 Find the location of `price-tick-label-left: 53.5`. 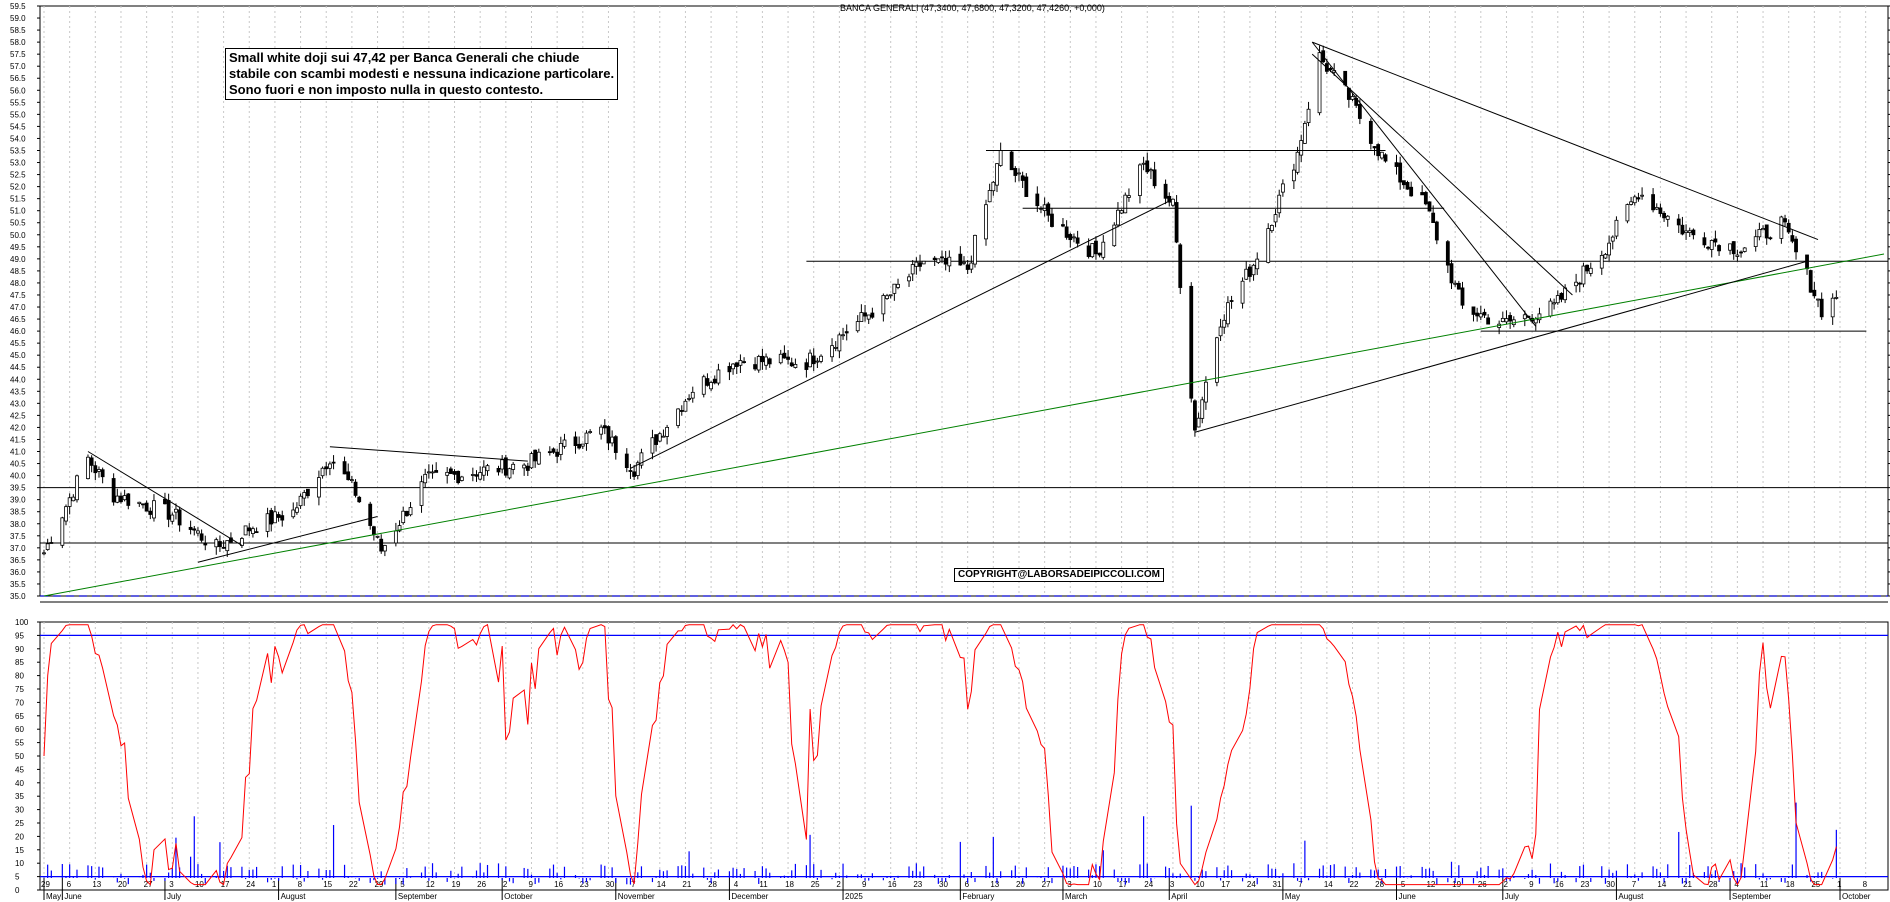

price-tick-label-left: 53.5 is located at coordinates (18, 150).